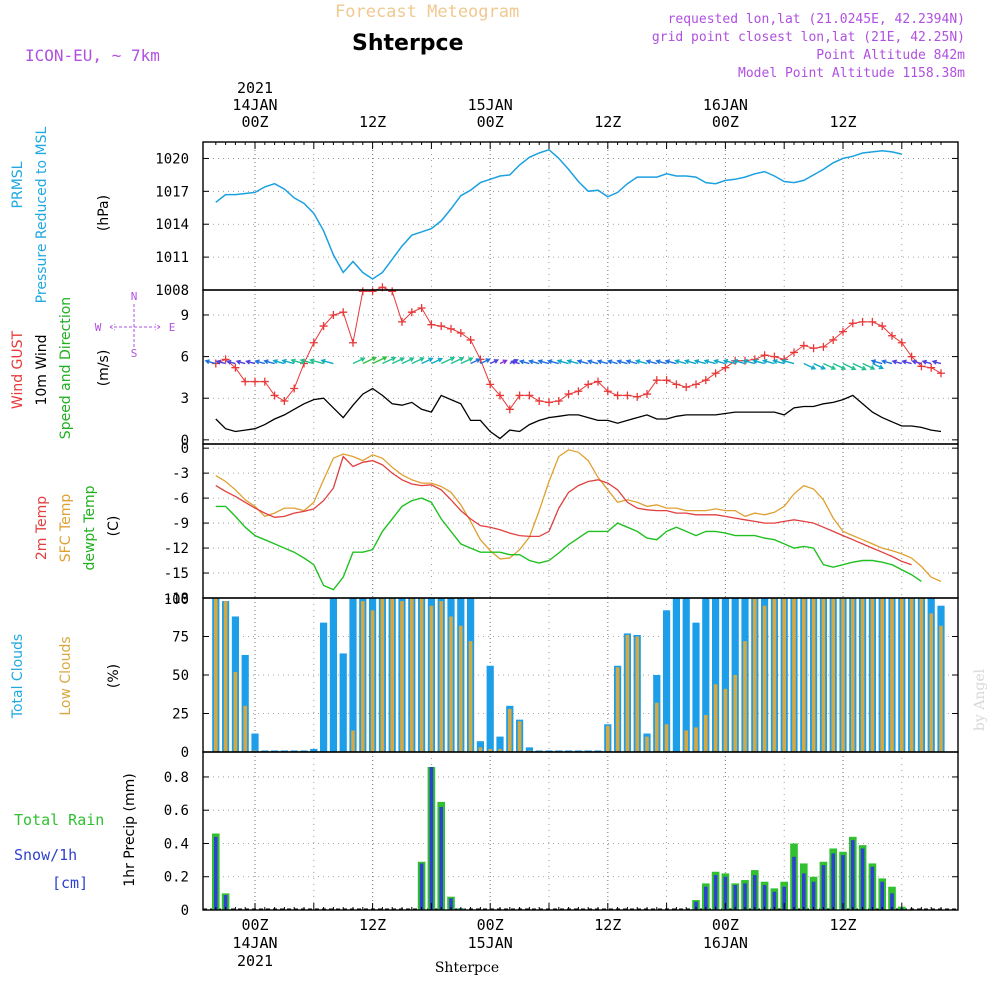  What do you see at coordinates (176, 878) in the screenshot?
I see `y-tick-label: 0.2` at bounding box center [176, 878].